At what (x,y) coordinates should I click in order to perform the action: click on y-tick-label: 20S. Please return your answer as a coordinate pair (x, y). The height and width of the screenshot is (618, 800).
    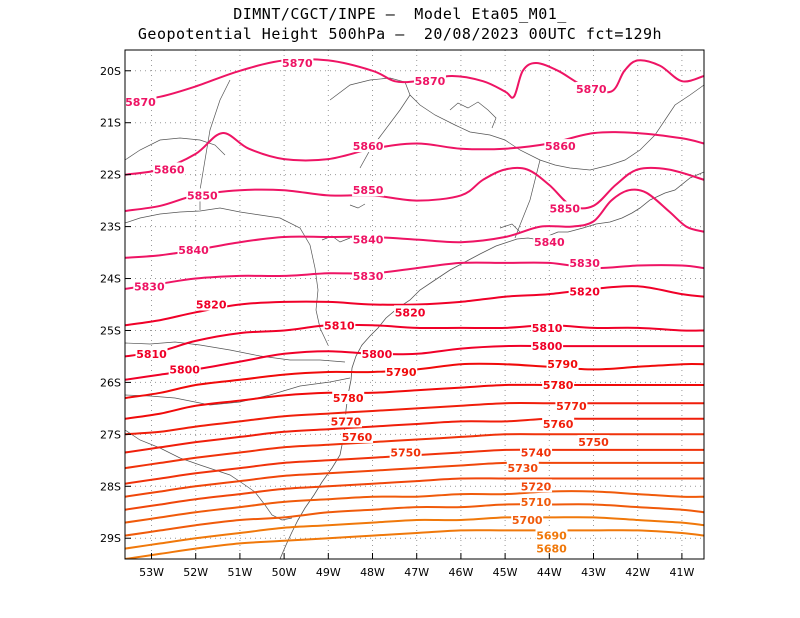
    Looking at the image, I should click on (110, 71).